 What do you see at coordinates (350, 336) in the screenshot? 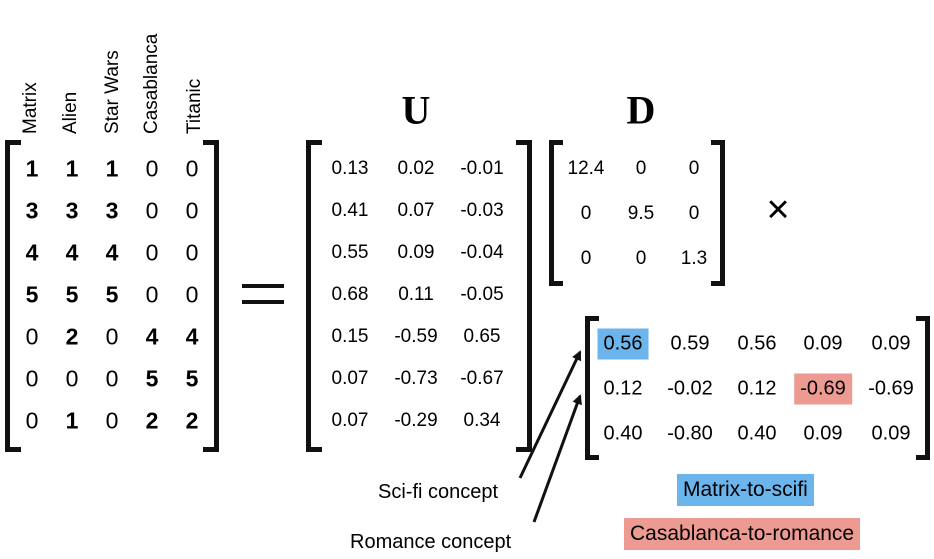
I see `u-cell: 0.15` at bounding box center [350, 336].